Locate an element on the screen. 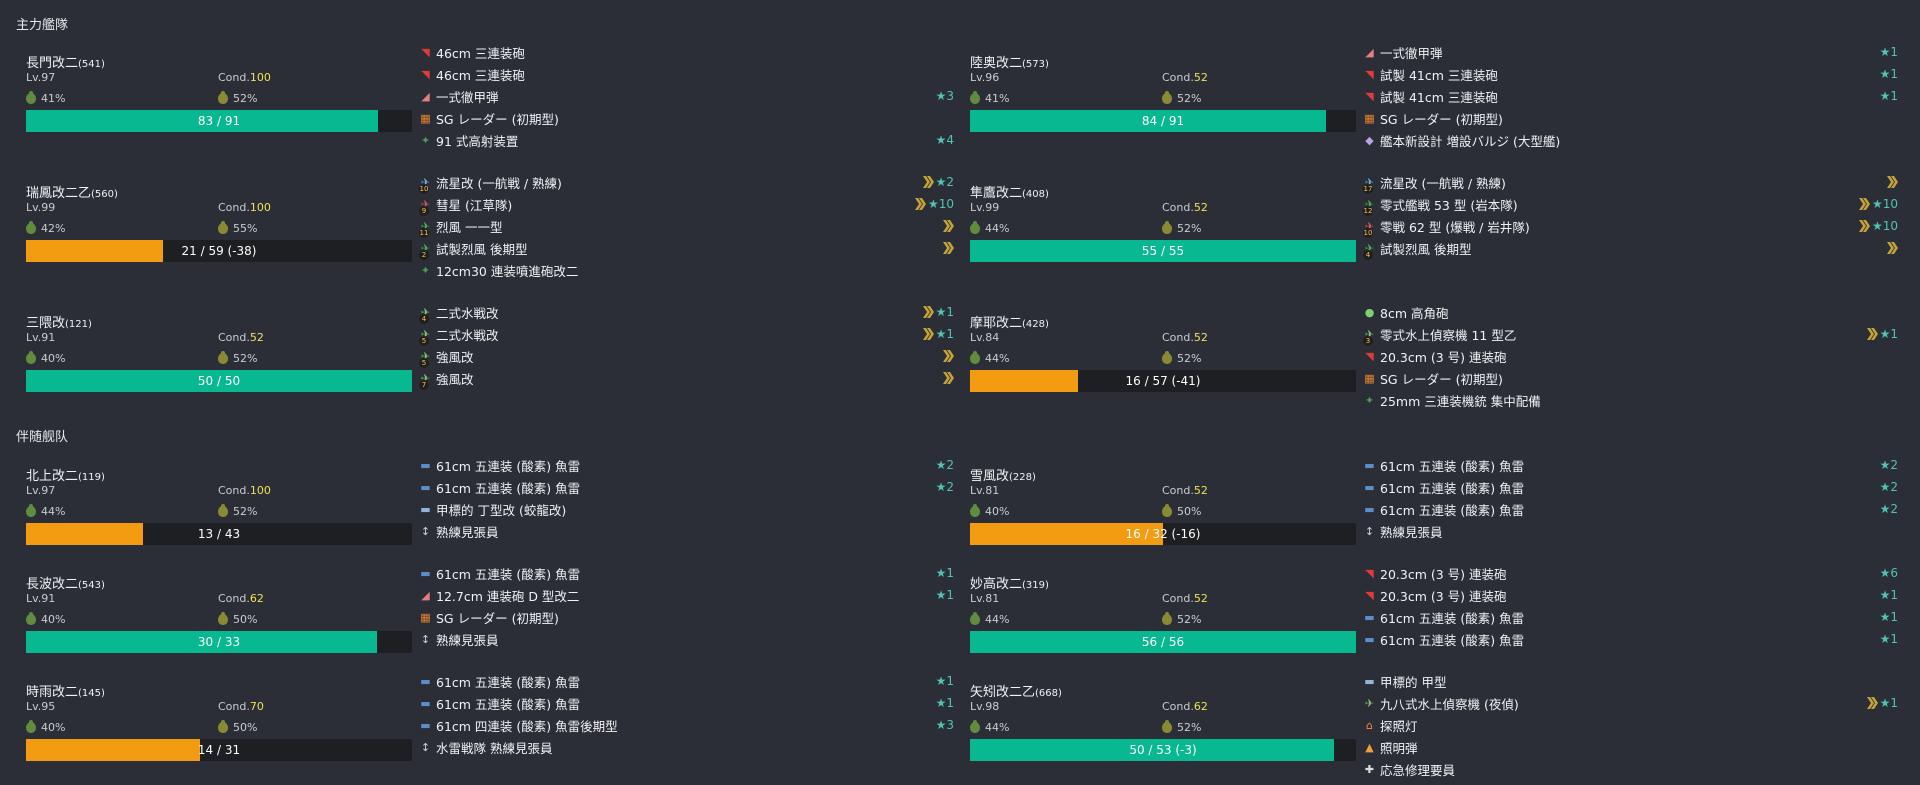  equipment-name: 流星改 (一航戦 / 熟練) is located at coordinates (499, 183).